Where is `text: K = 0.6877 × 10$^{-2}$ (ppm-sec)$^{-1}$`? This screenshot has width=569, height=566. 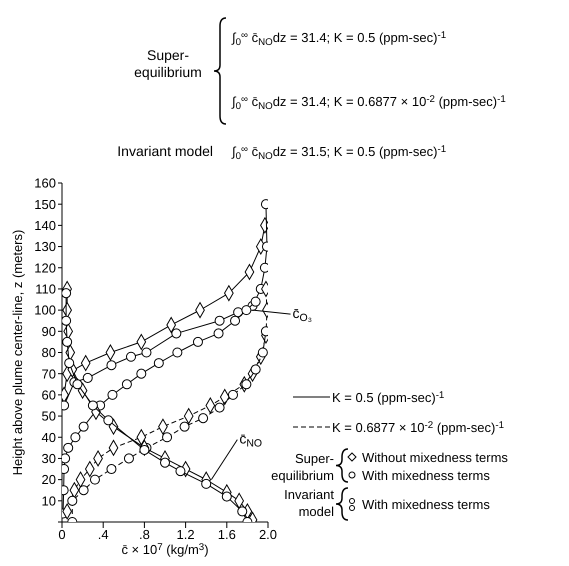 text: K = 0.6877 × 10$^{-2}$ (ppm-sec)$^{-1}$ is located at coordinates (418, 427).